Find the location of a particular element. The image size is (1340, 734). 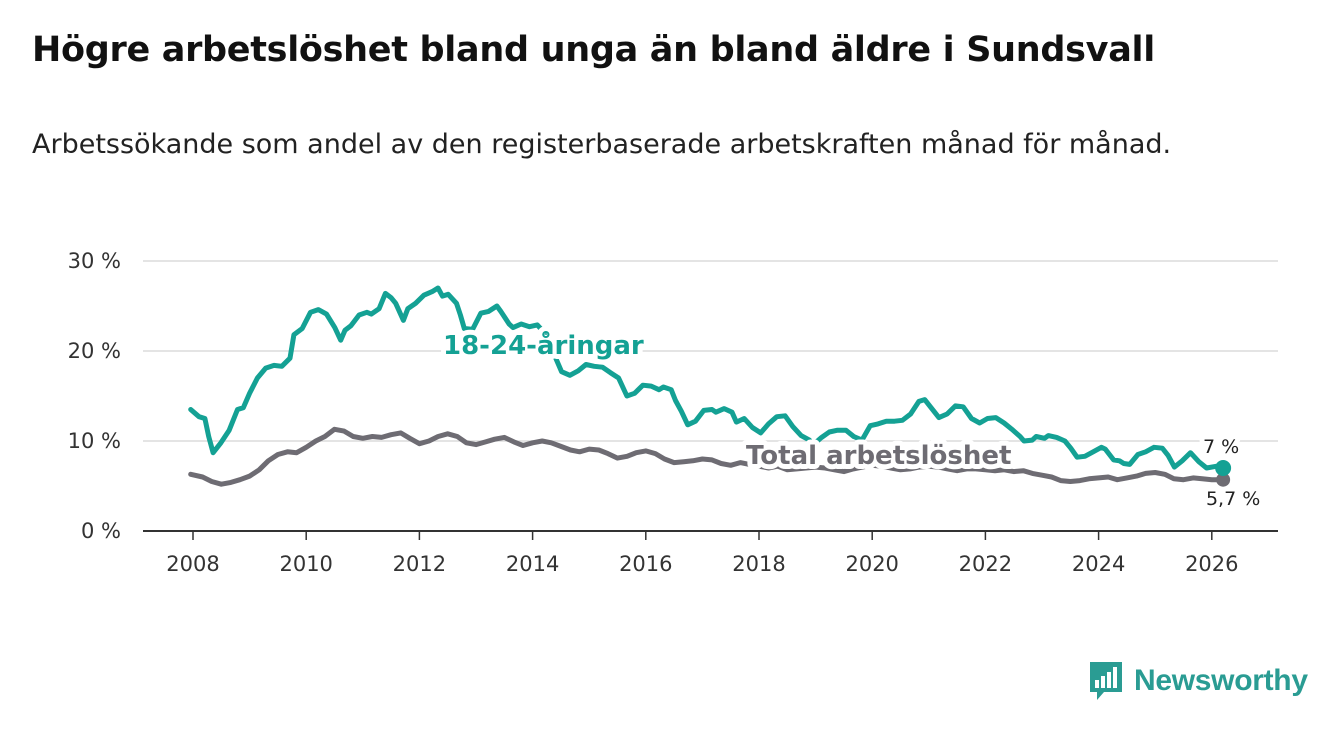

end-label-youth-halo: 7 % is located at coordinates (1221, 447).